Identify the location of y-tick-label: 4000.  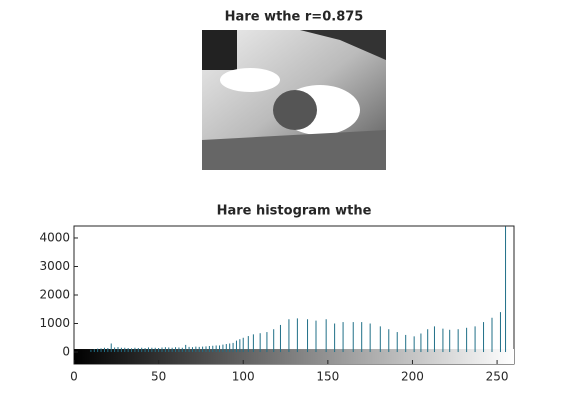
(54, 237).